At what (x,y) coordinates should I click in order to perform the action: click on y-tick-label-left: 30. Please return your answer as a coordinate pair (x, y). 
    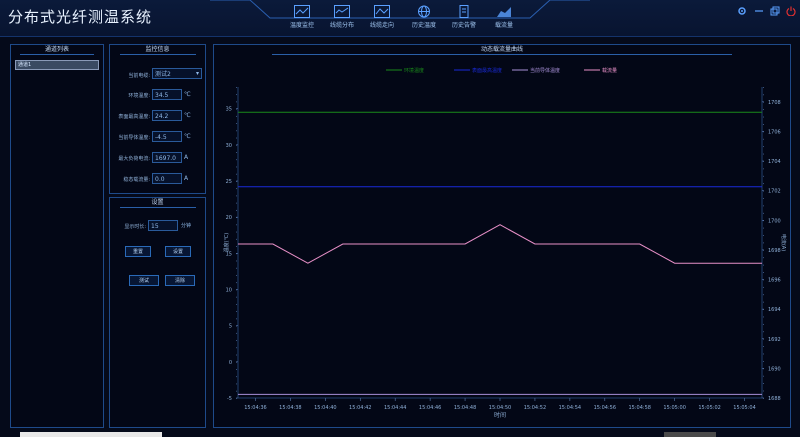
    Looking at the image, I should click on (229, 146).